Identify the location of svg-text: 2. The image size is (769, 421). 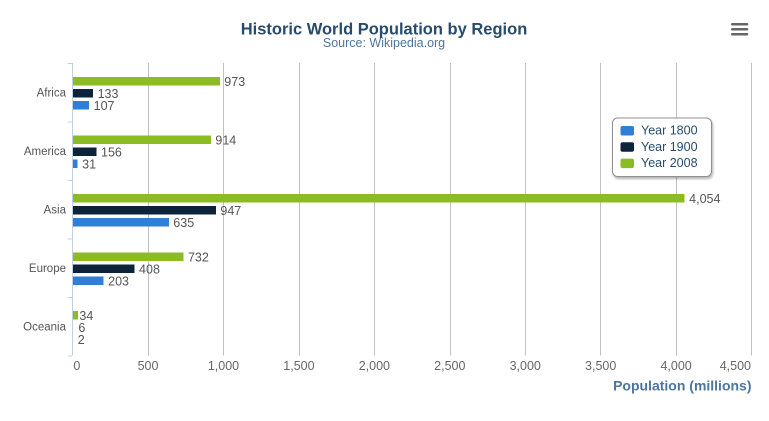
(81, 340).